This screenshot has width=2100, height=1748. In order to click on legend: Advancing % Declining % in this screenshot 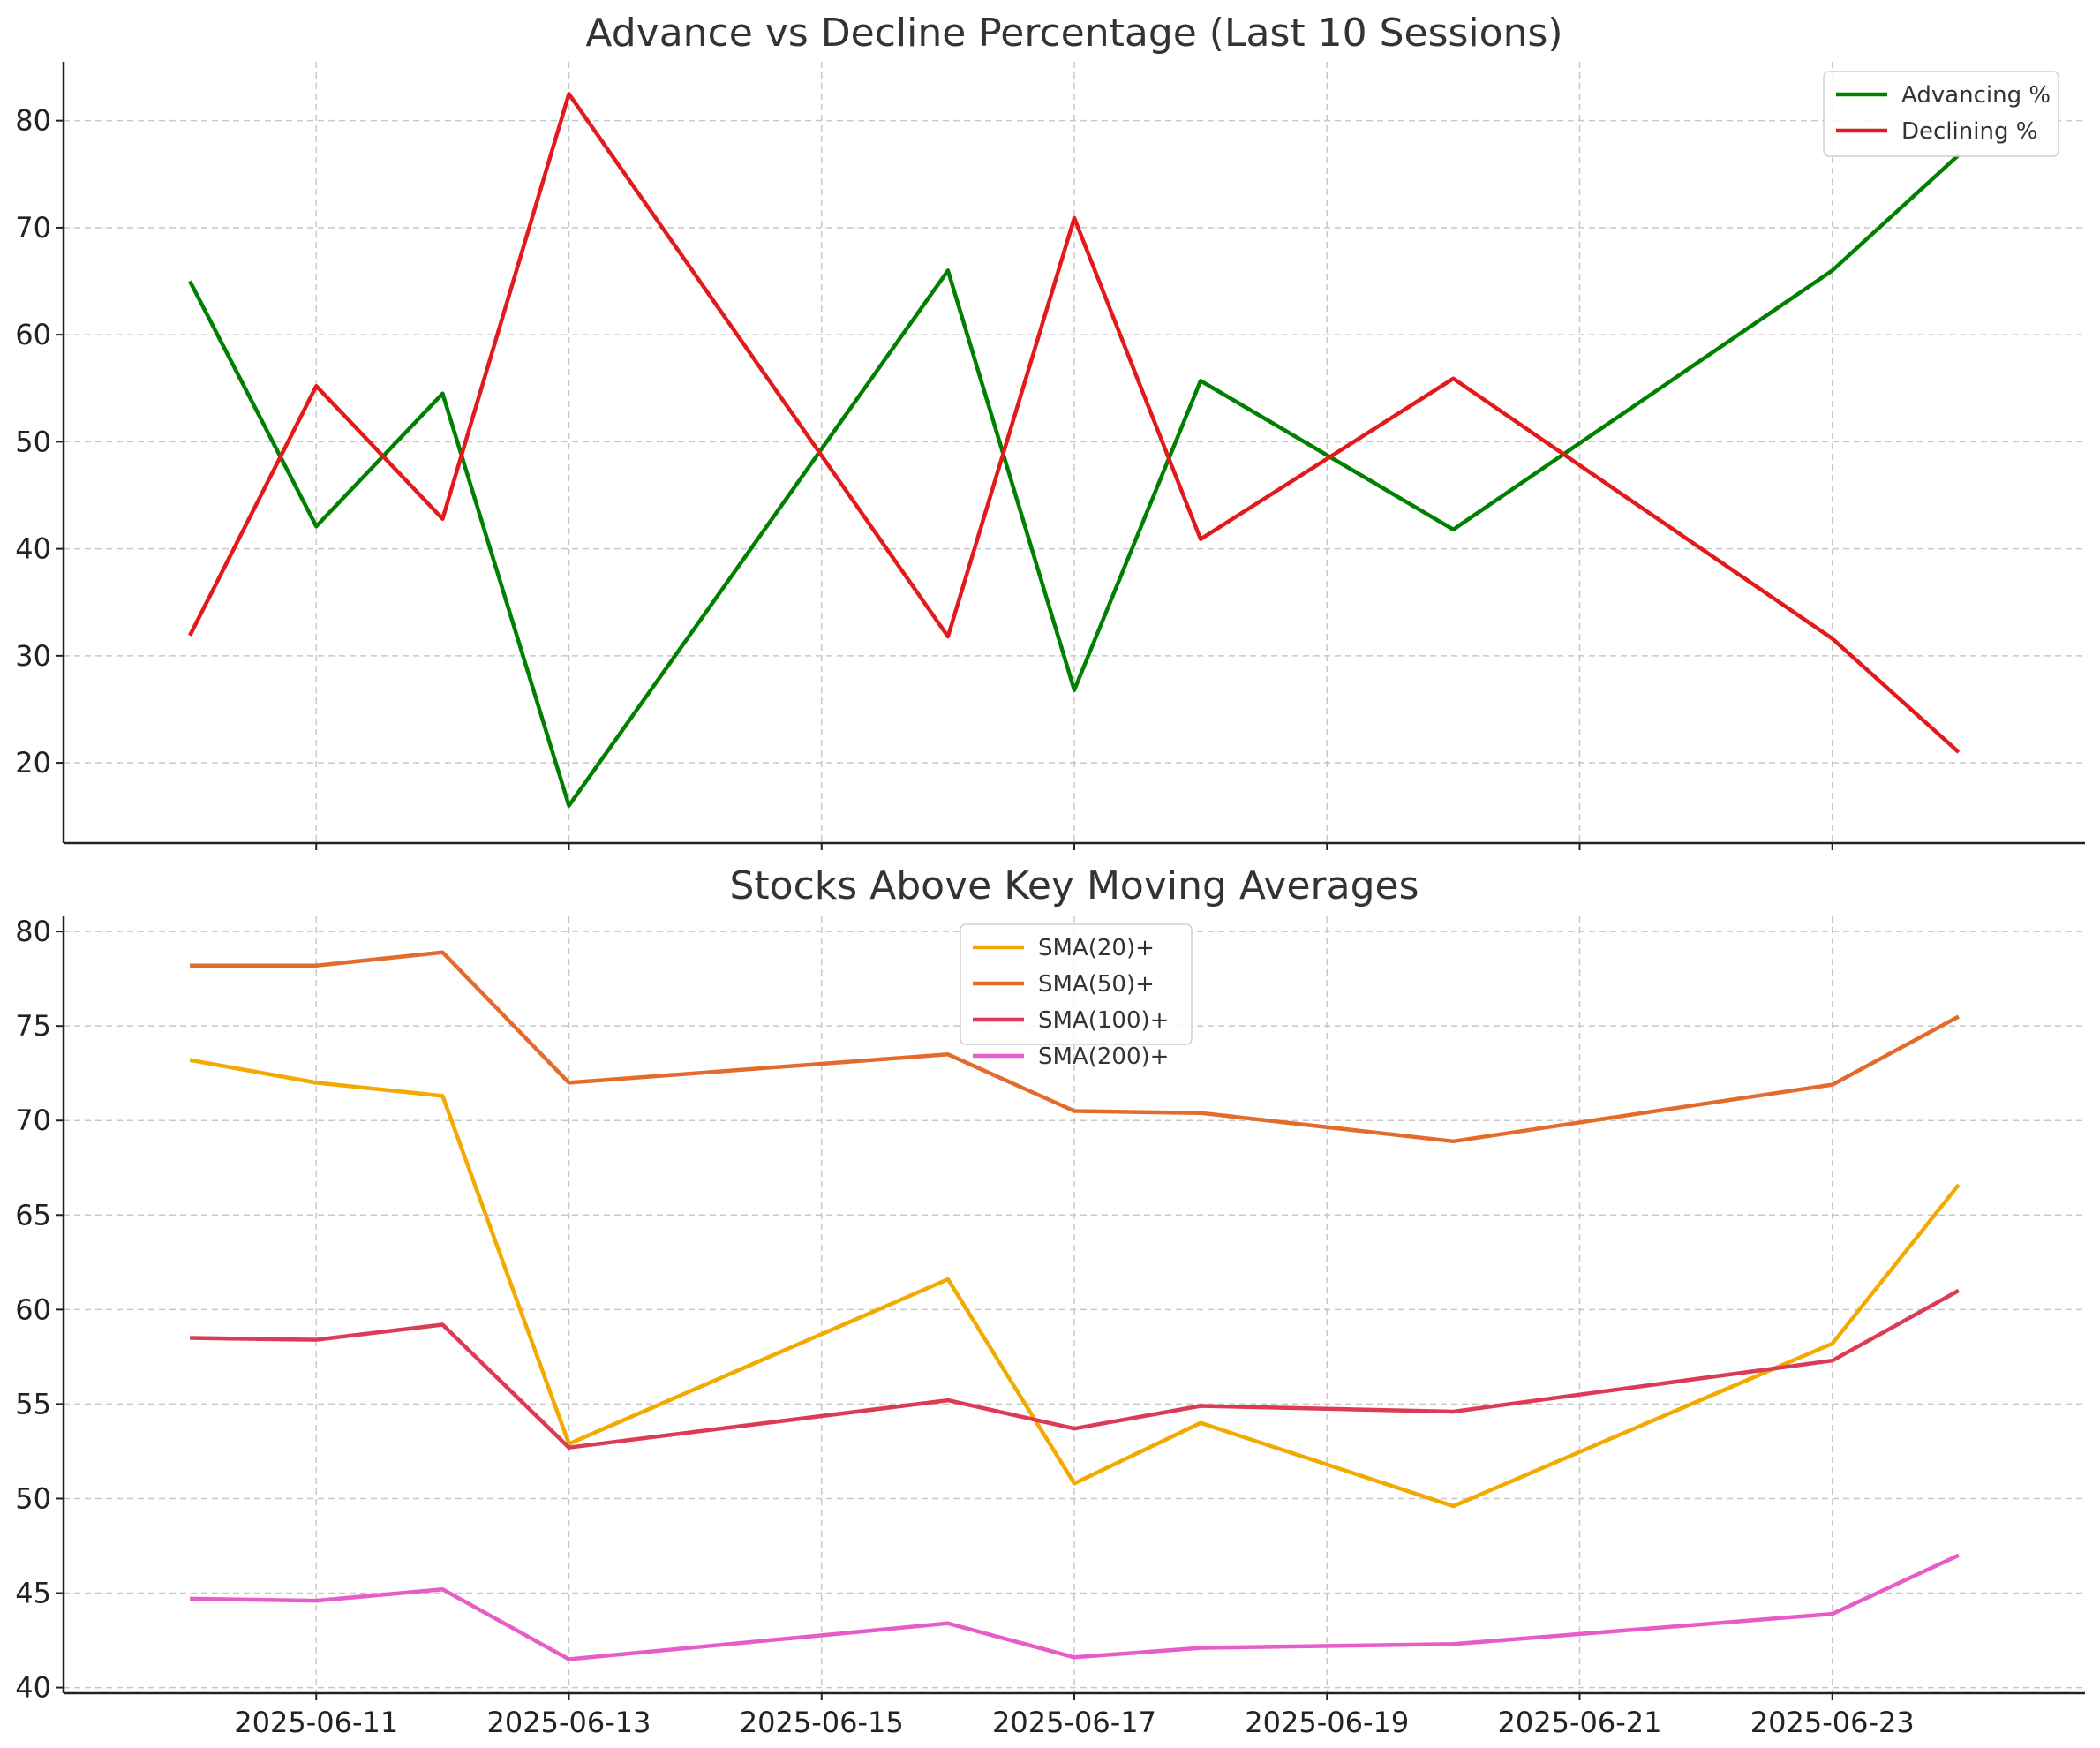, I will do `click(1941, 114)`.